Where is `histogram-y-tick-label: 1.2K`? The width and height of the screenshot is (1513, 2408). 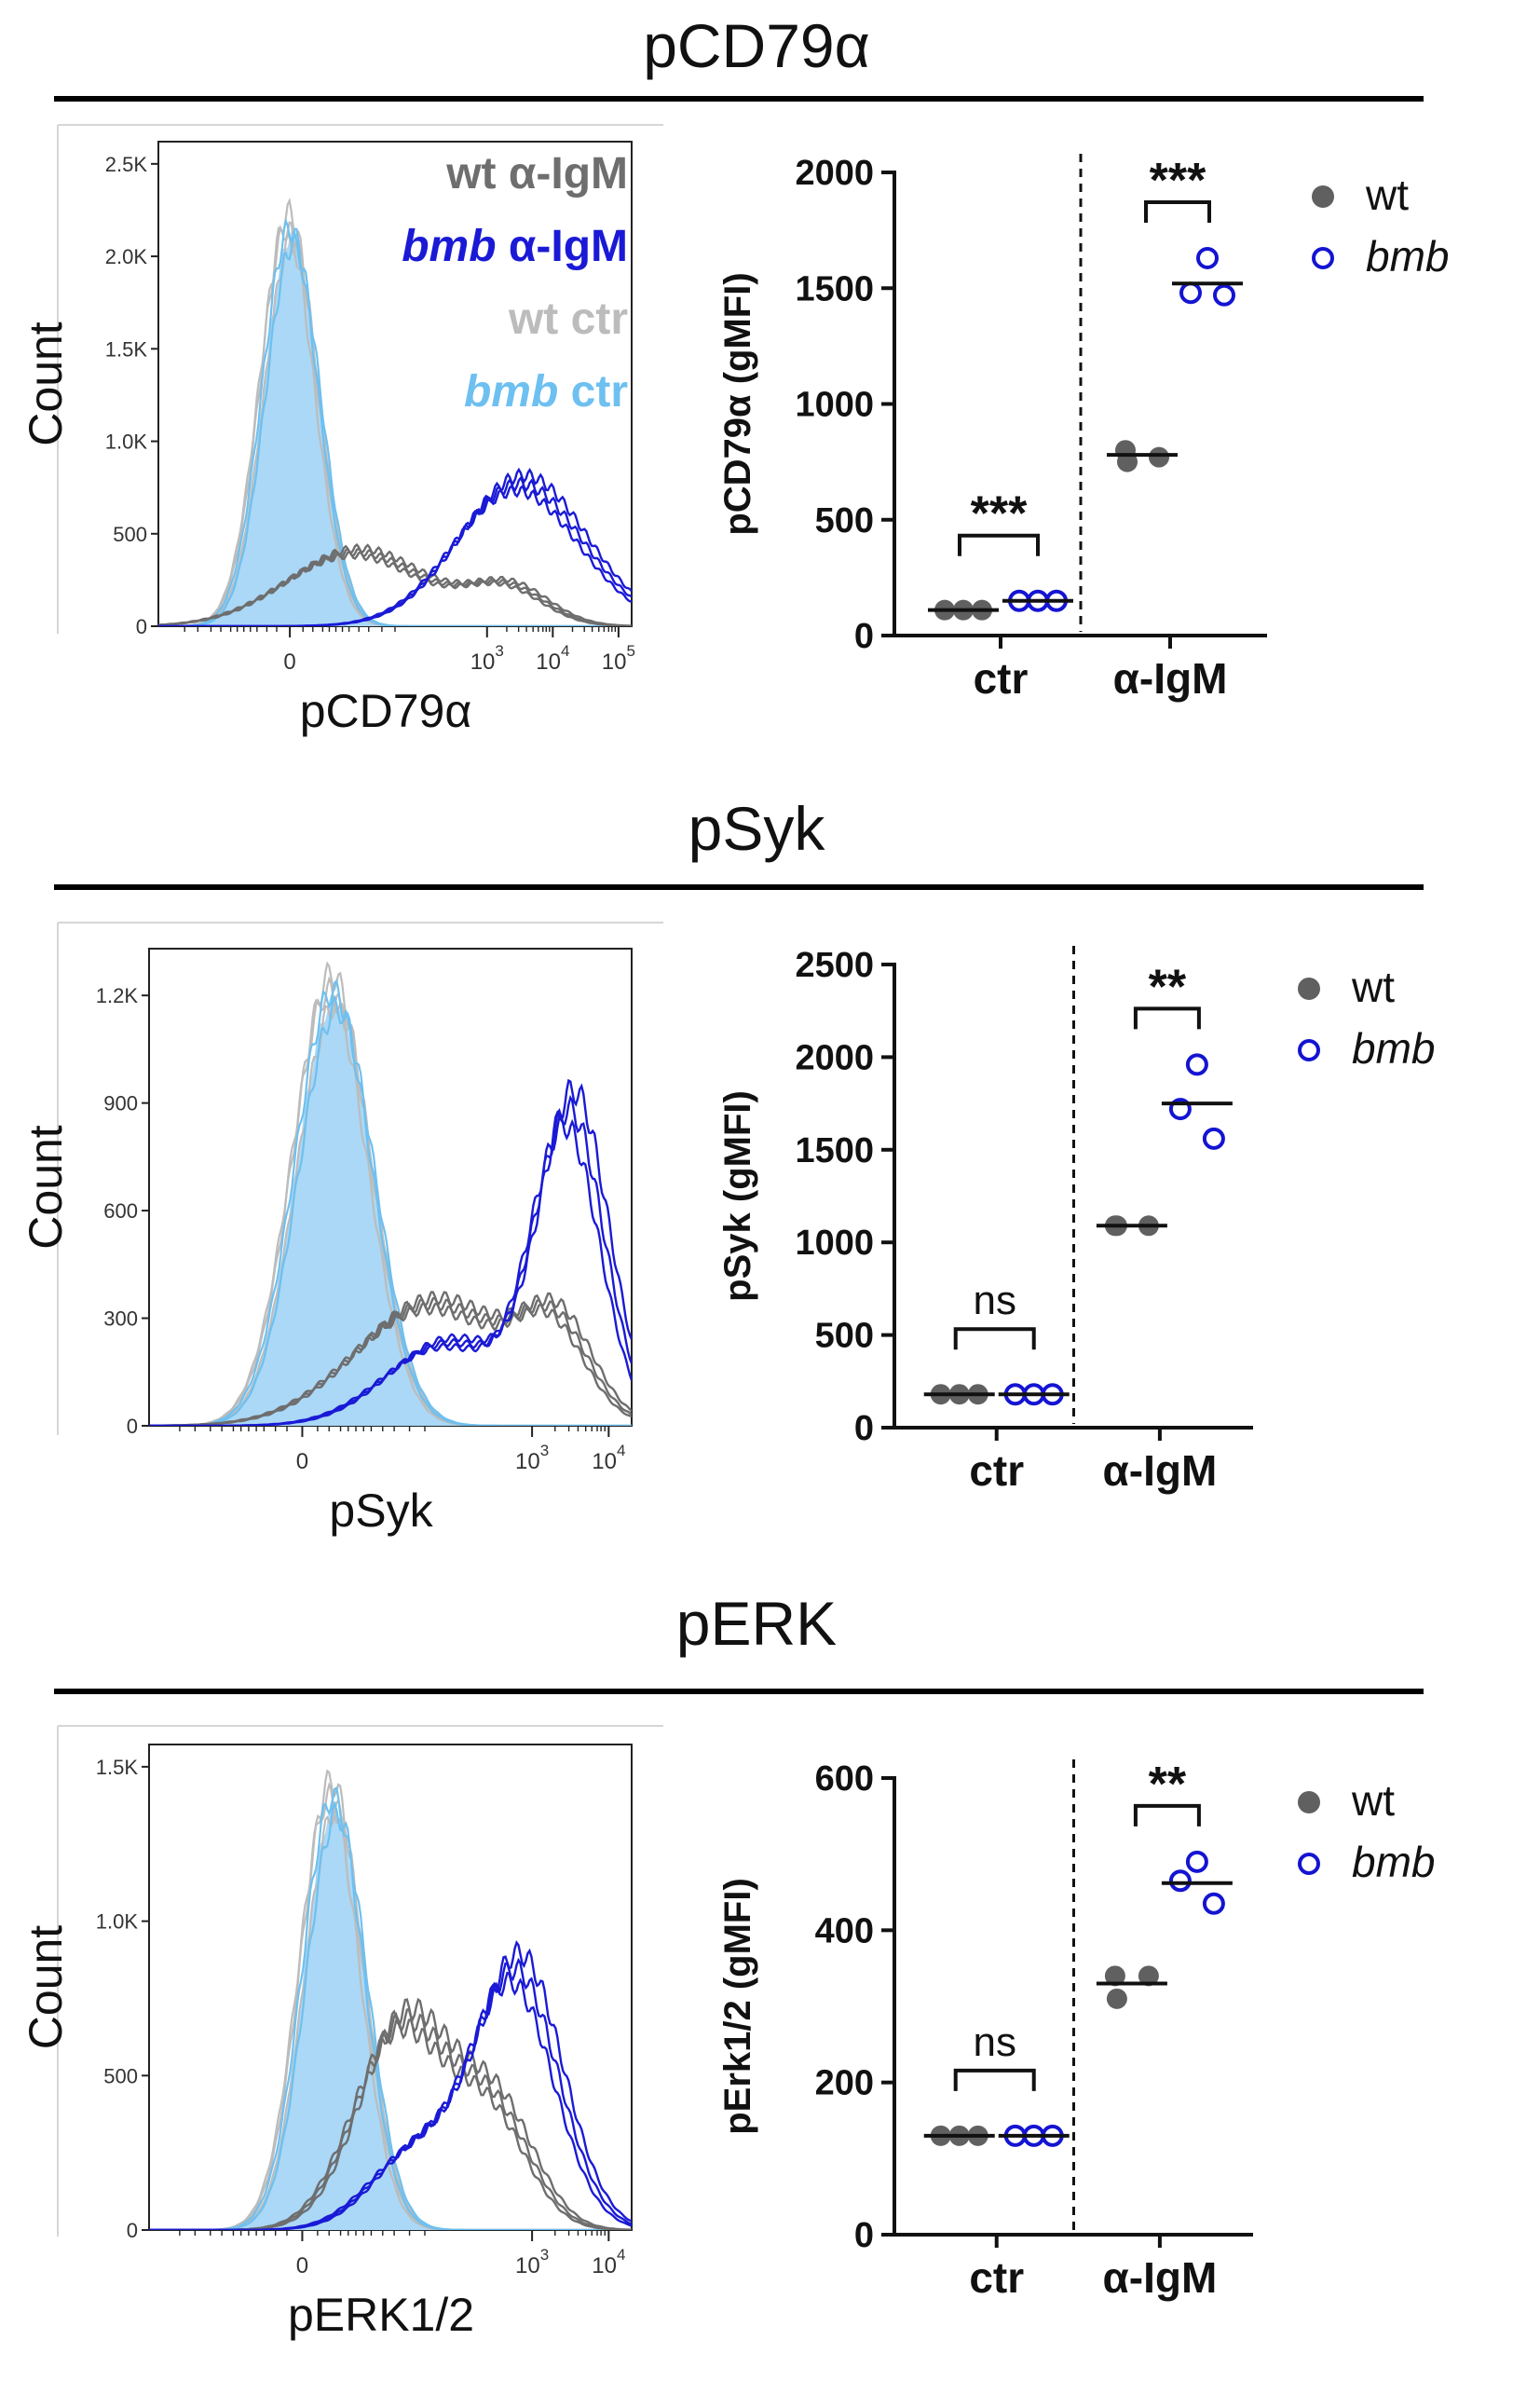
histogram-y-tick-label: 1.2K is located at coordinates (117, 995).